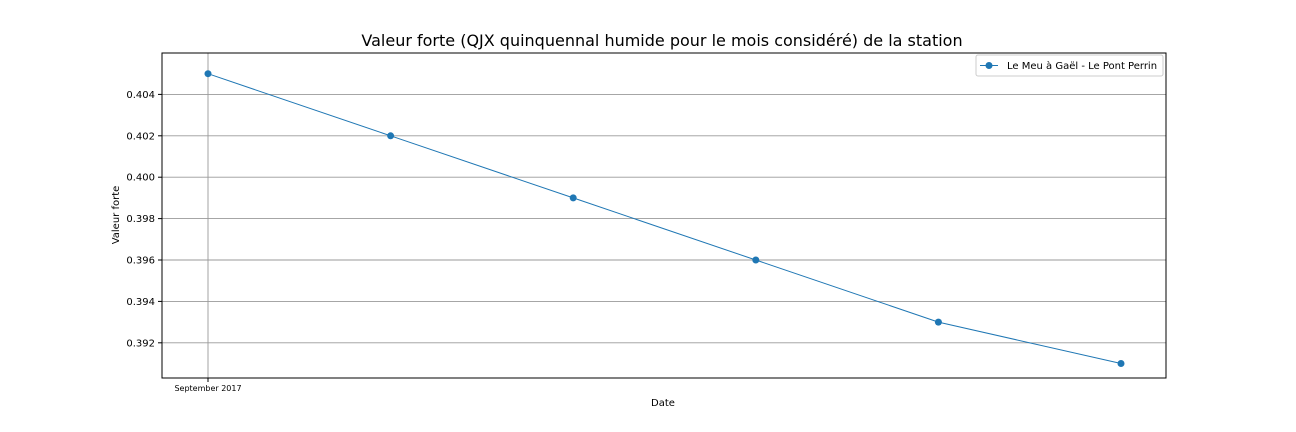 This screenshot has width=1296, height=432. Describe the element at coordinates (140, 178) in the screenshot. I see `y-tick-label: 0.400` at that location.